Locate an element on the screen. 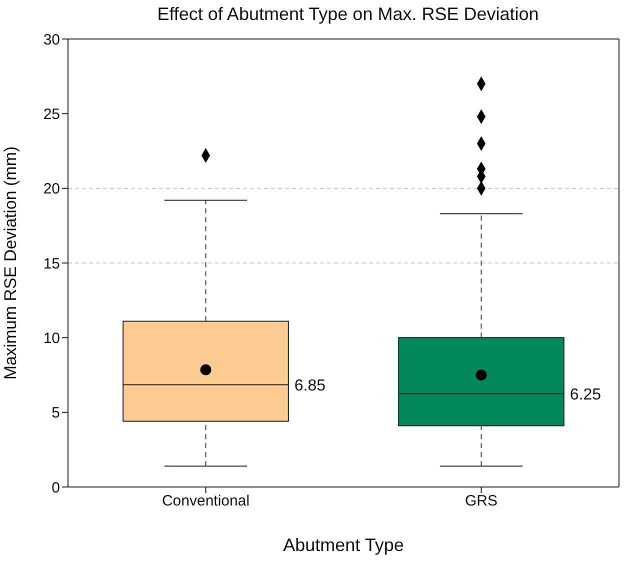 Image resolution: width=631 pixels, height=565 pixels. x-axis-title: Abutment Type is located at coordinates (343, 545).